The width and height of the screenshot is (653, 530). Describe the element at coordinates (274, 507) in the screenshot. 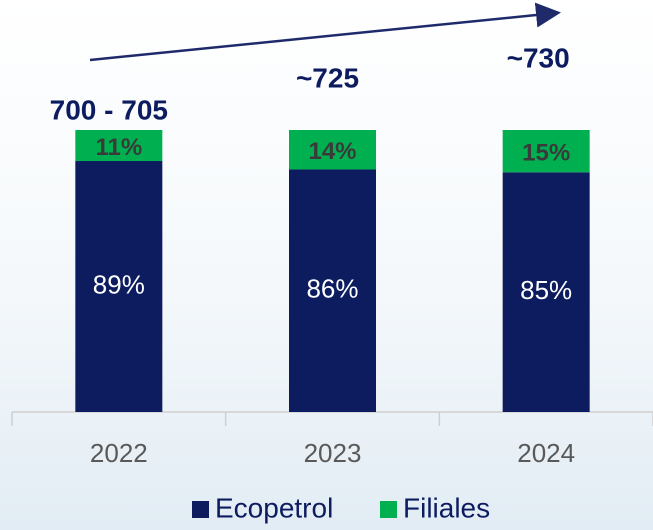

I see `legend-label: Ecopetrol` at that location.